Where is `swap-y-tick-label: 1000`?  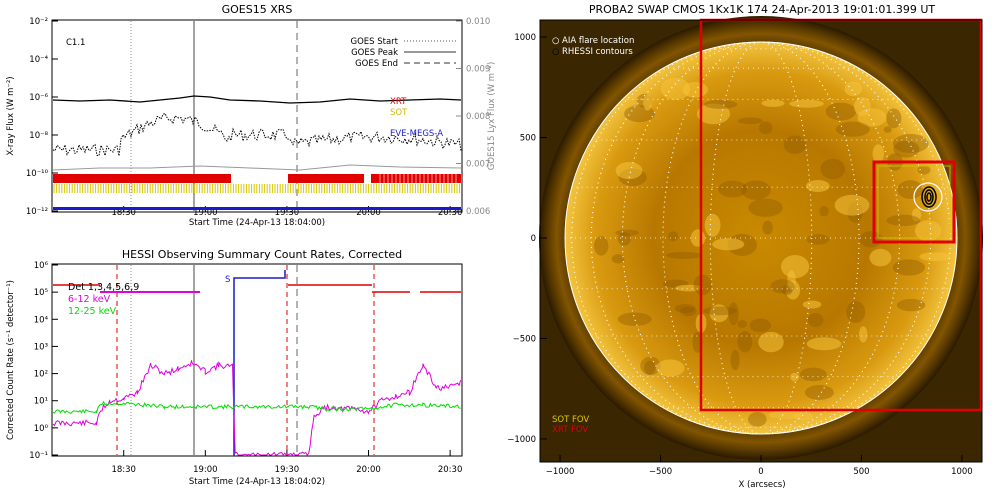 swap-y-tick-label: 1000 is located at coordinates (525, 38).